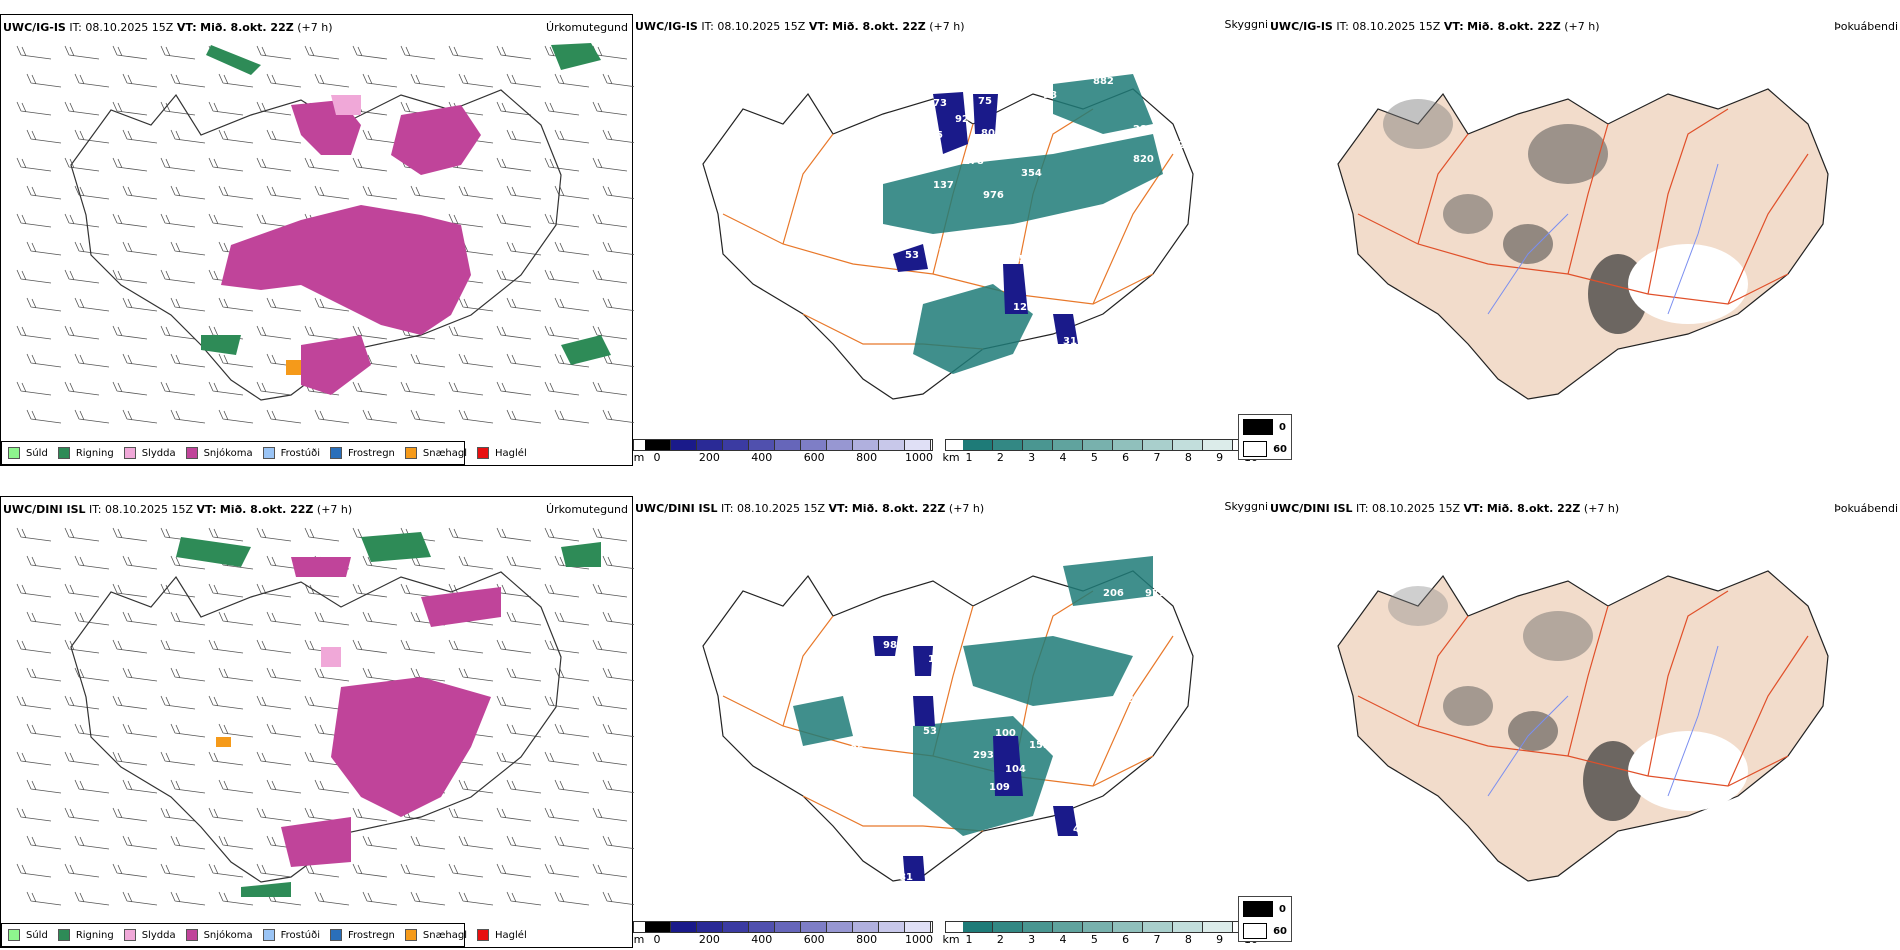 Image resolution: width=1900 pixels, height=950 pixels. I want to click on legend-label: Rigning, so click(94, 935).